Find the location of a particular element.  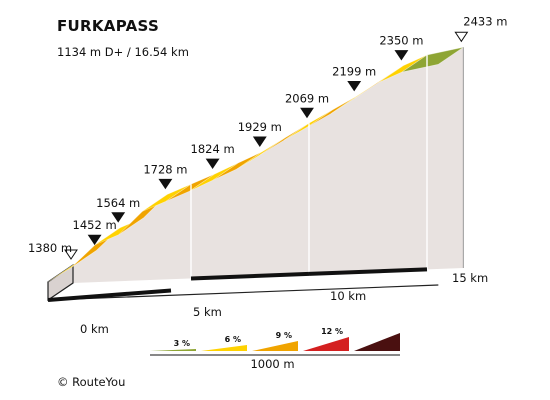

chart-subtitle: 1134 m D+ / 16.54 km is located at coordinates (123, 52).